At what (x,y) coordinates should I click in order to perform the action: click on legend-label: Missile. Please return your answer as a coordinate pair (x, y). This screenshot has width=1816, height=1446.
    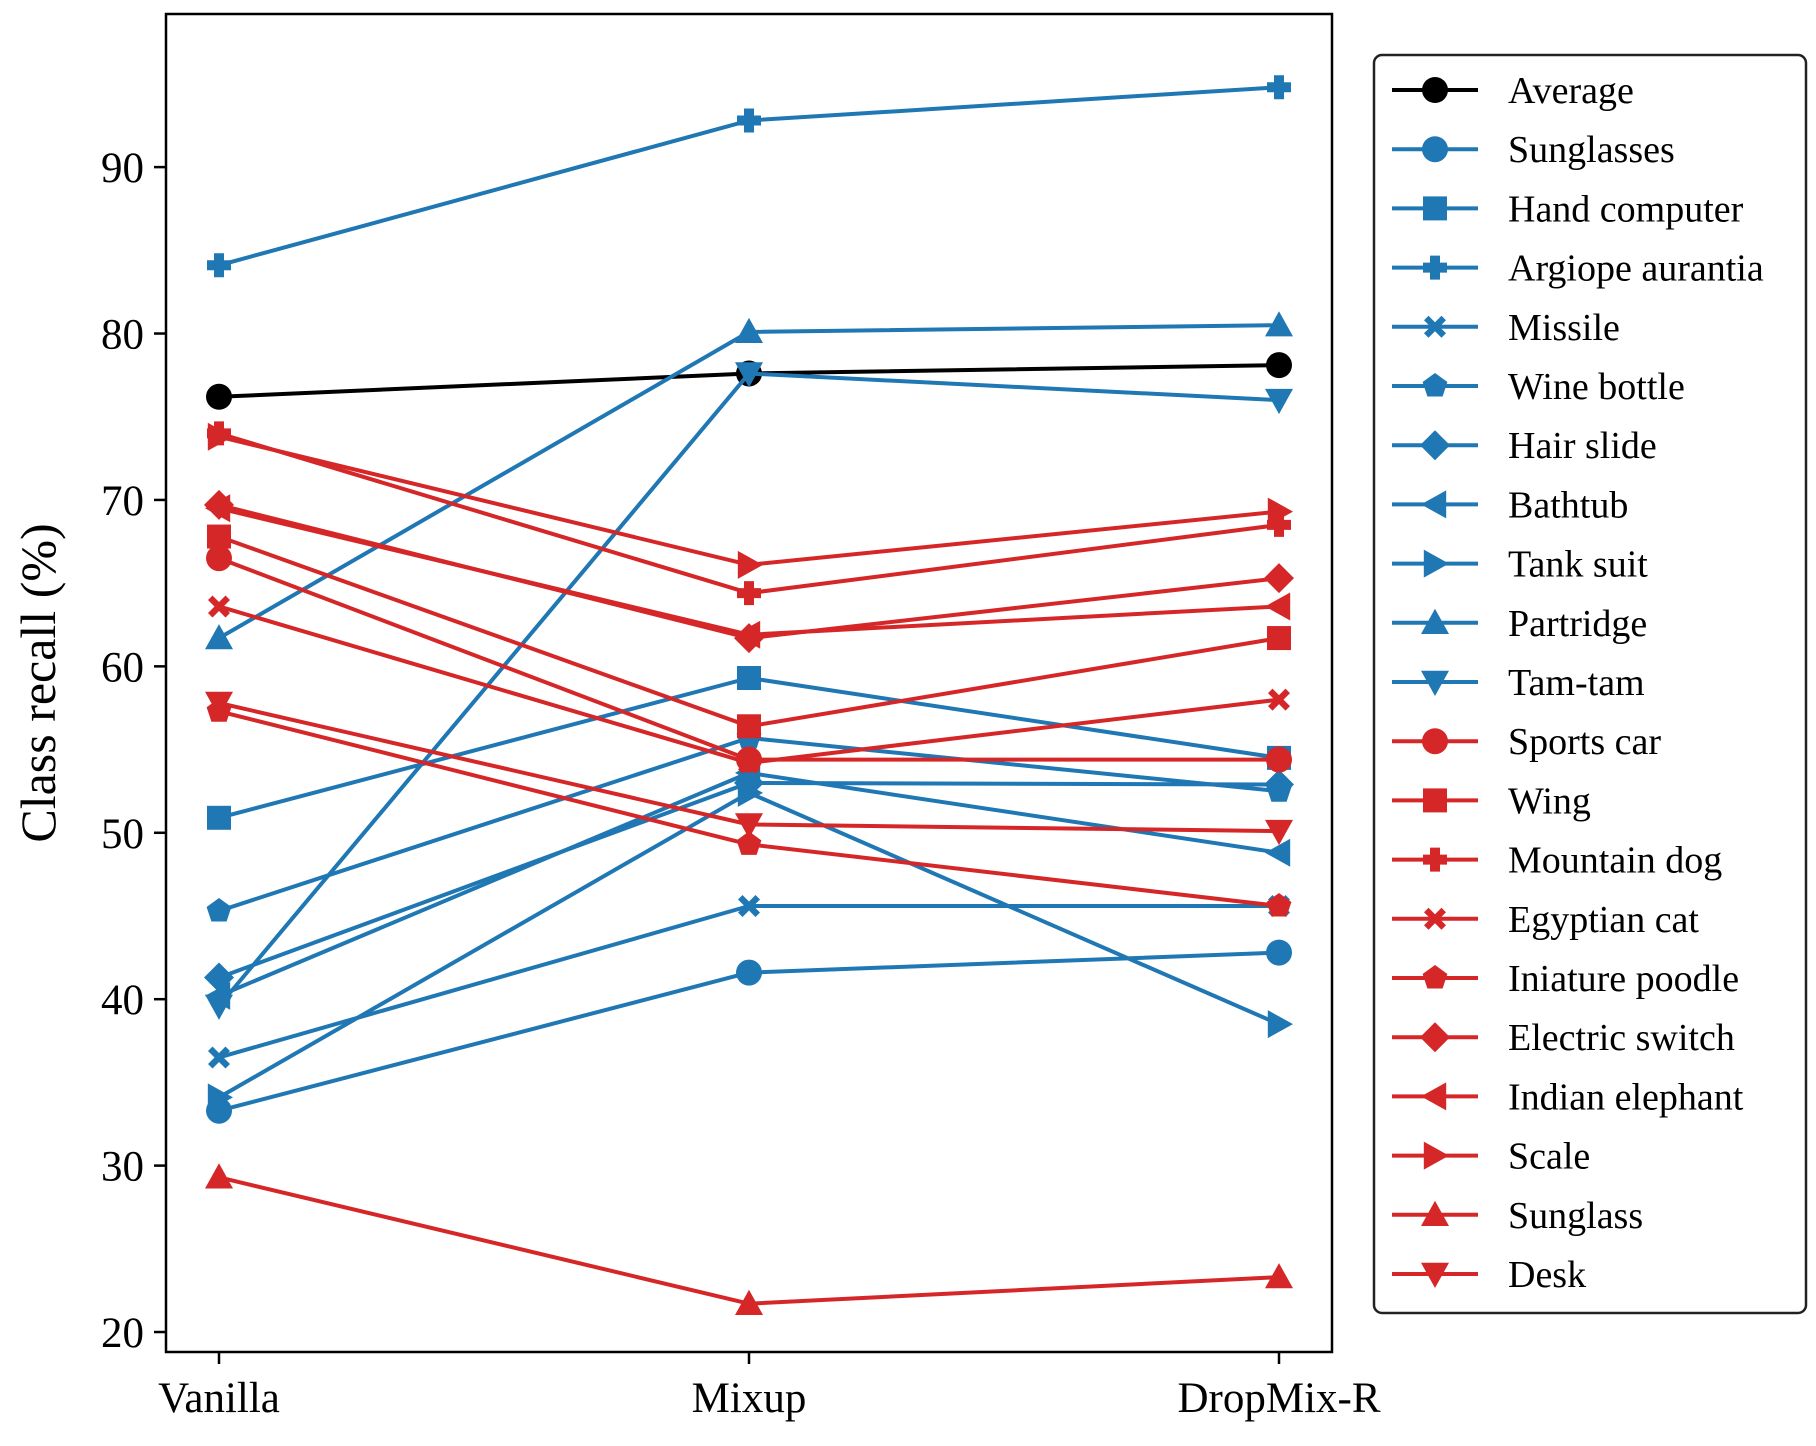
    Looking at the image, I should click on (1564, 328).